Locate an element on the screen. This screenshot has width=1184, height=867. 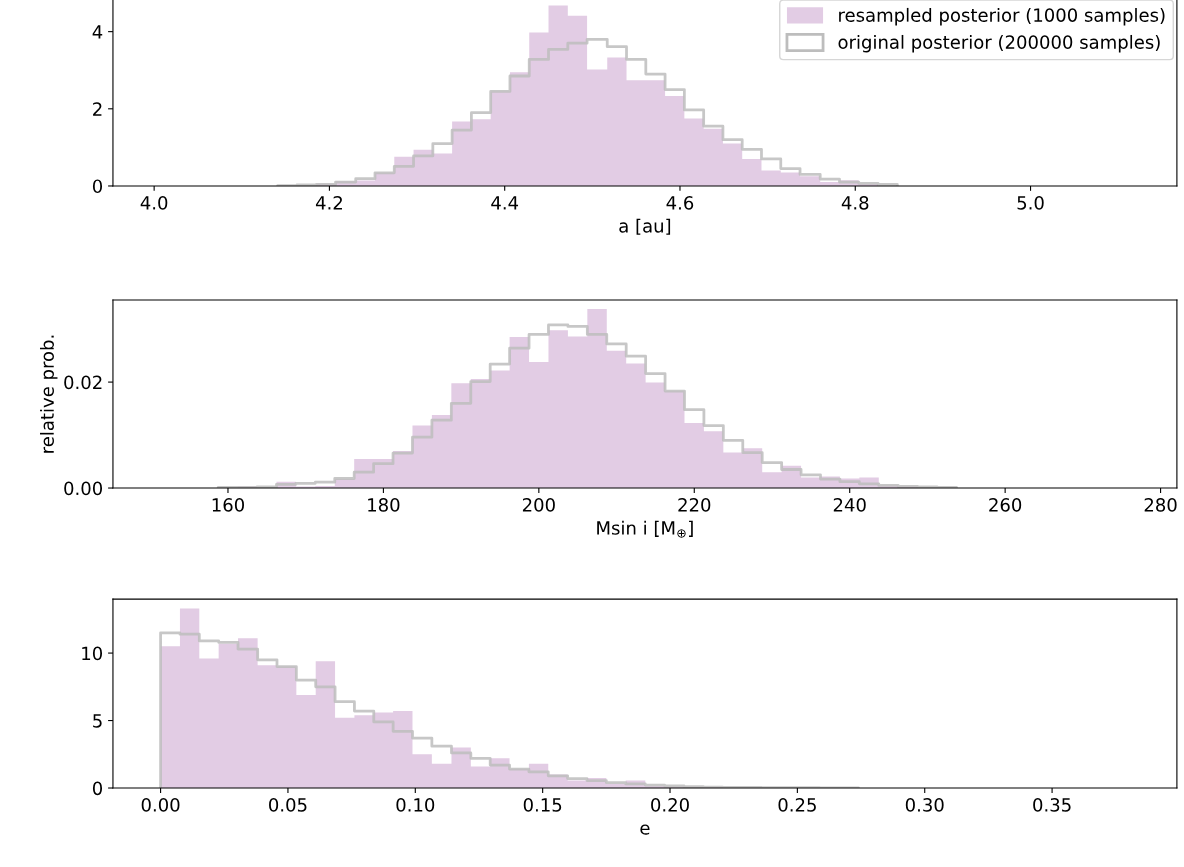
x-tick-label: 180 is located at coordinates (384, 505).